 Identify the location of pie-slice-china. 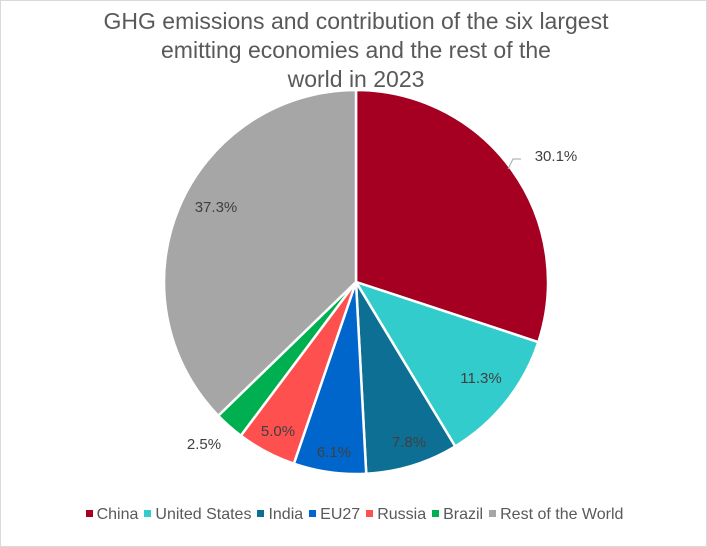
(452, 216).